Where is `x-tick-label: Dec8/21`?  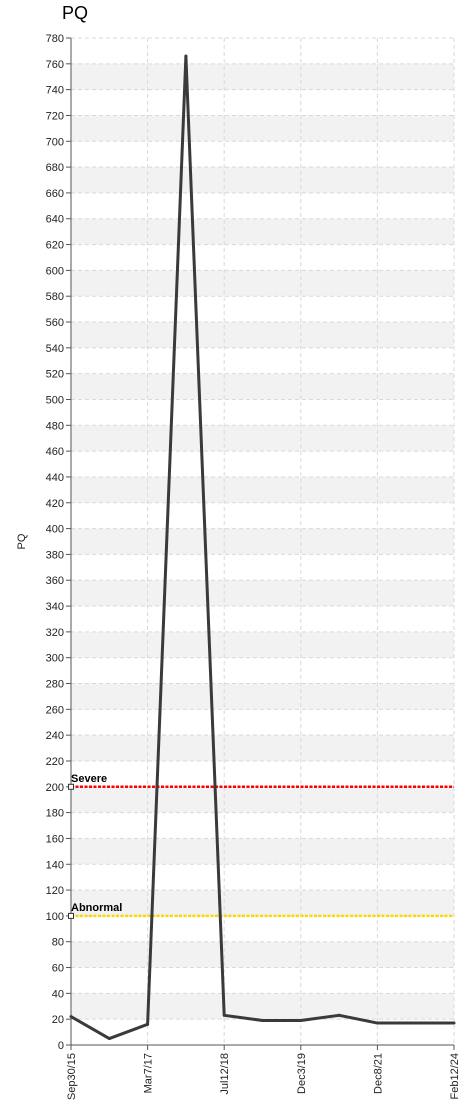 x-tick-label: Dec8/21 is located at coordinates (378, 1073).